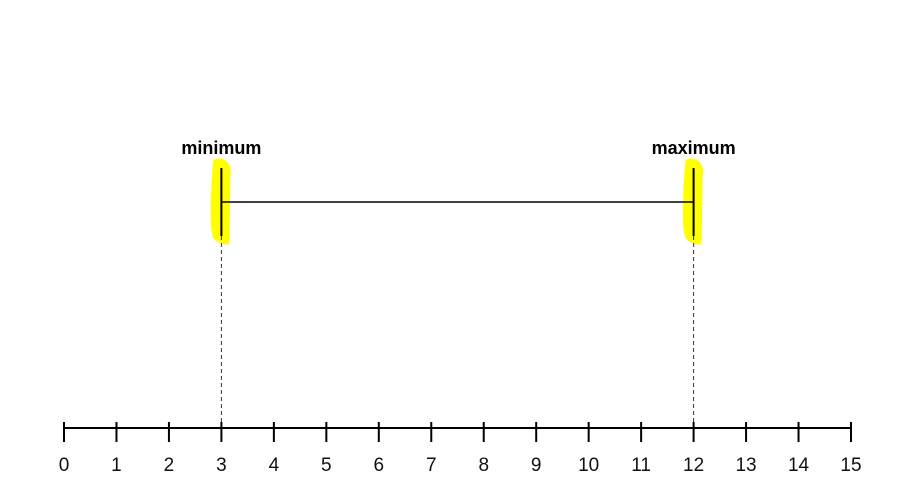 This screenshot has height=501, width=901. Describe the element at coordinates (850, 465) in the screenshot. I see `tick-label: 15` at that location.